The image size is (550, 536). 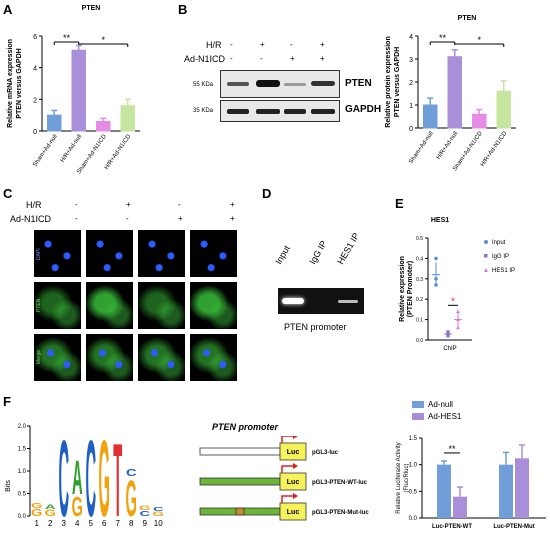 I want to click on chip-gel-panel: Input IgG IP HES1 IP PTEN promoter, so click(x=327, y=275).